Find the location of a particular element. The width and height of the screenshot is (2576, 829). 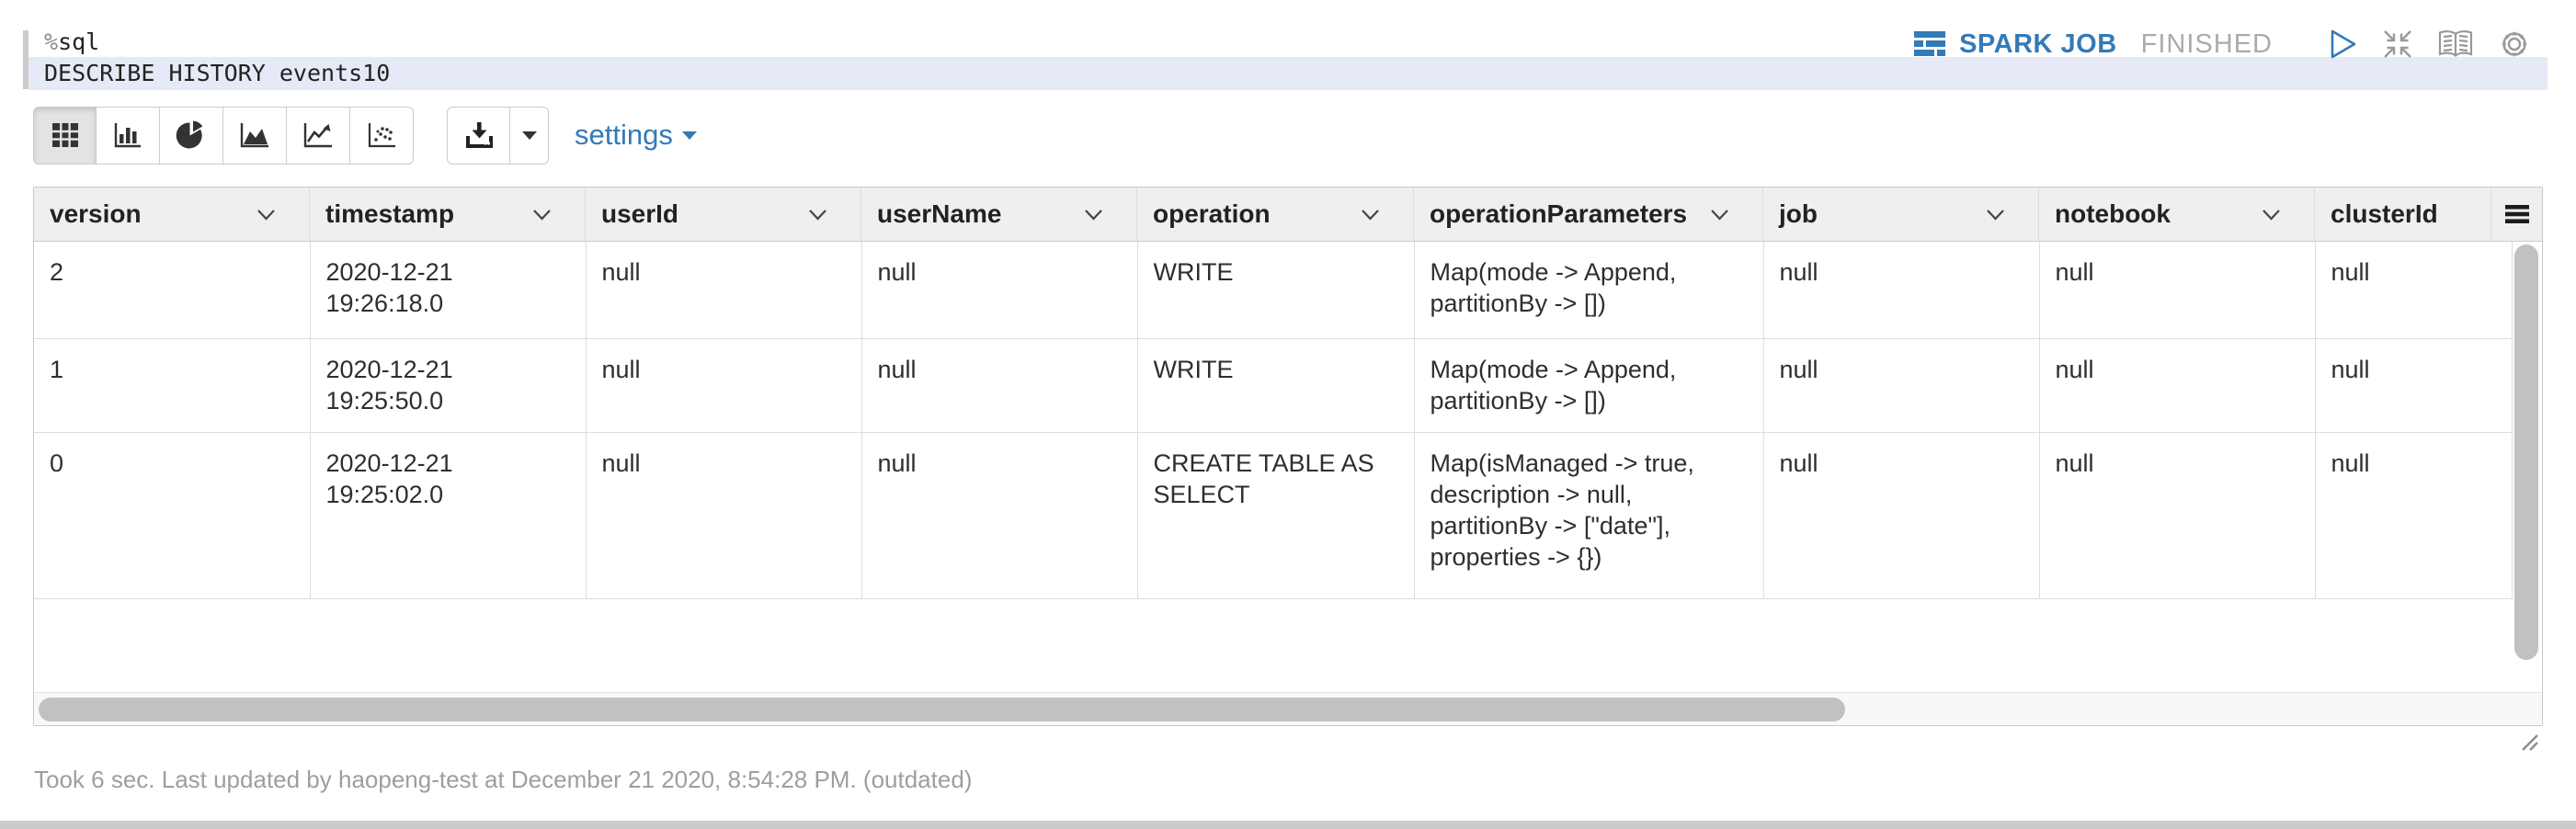

cell-timestamp: 2020-12-21 19:25:50.0 is located at coordinates (448, 385).